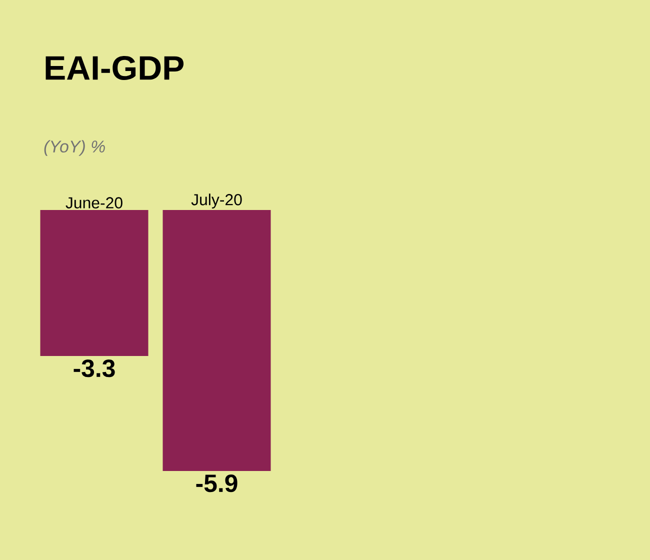 Image resolution: width=650 pixels, height=560 pixels. Describe the element at coordinates (217, 483) in the screenshot. I see `data-label: -5.9` at that location.